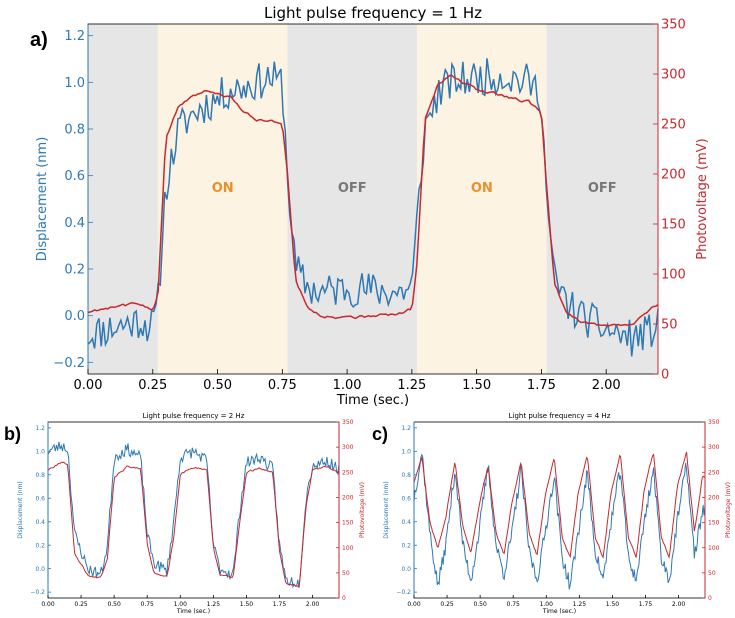 The image size is (735, 618). What do you see at coordinates (12, 434) in the screenshot?
I see `panel-label: b)` at bounding box center [12, 434].